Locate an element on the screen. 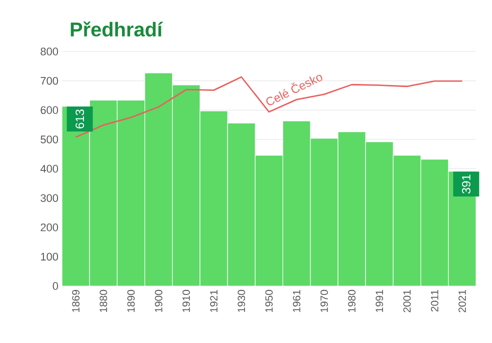 The height and width of the screenshot is (343, 492). x-tick-label: 1991 is located at coordinates (380, 301).